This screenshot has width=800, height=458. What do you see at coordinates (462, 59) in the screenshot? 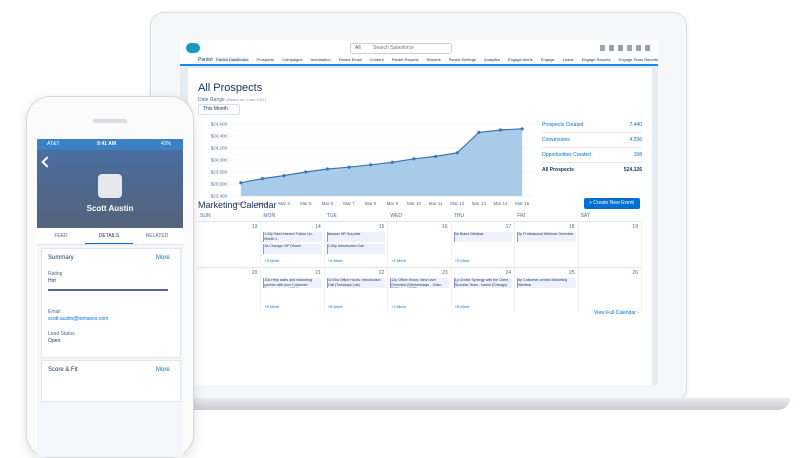
I see `nav-tab: Pardot Settings` at bounding box center [462, 59].